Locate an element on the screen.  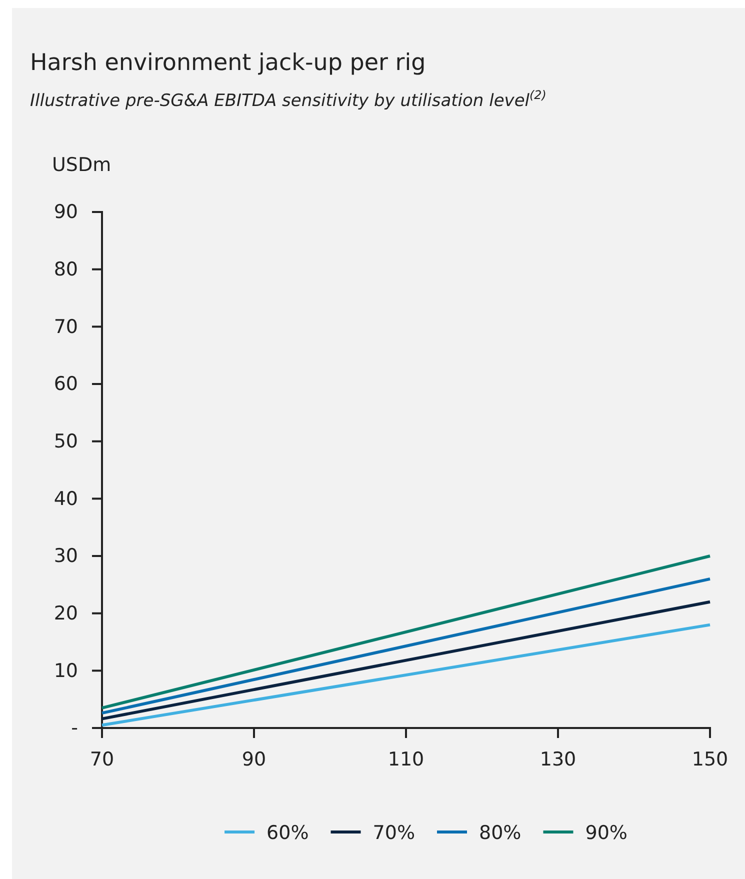
y-tick-label: 40 is located at coordinates (66, 499).